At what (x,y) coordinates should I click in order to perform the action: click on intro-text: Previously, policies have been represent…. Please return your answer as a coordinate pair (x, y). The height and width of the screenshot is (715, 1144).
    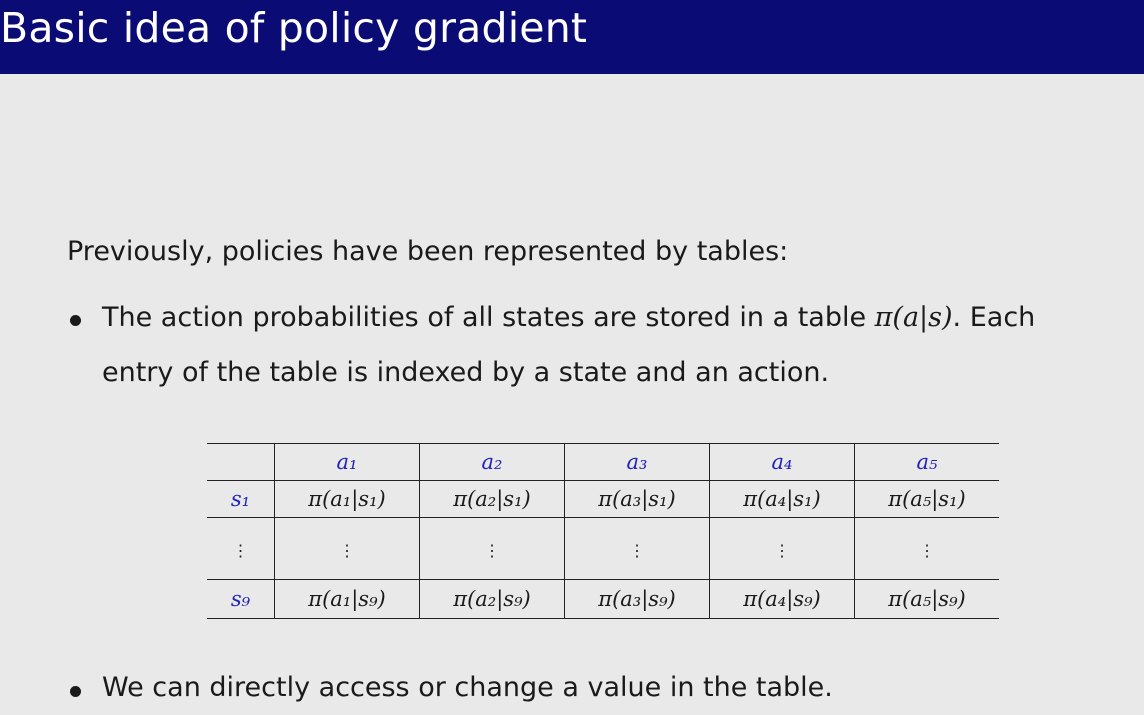
    Looking at the image, I should click on (428, 251).